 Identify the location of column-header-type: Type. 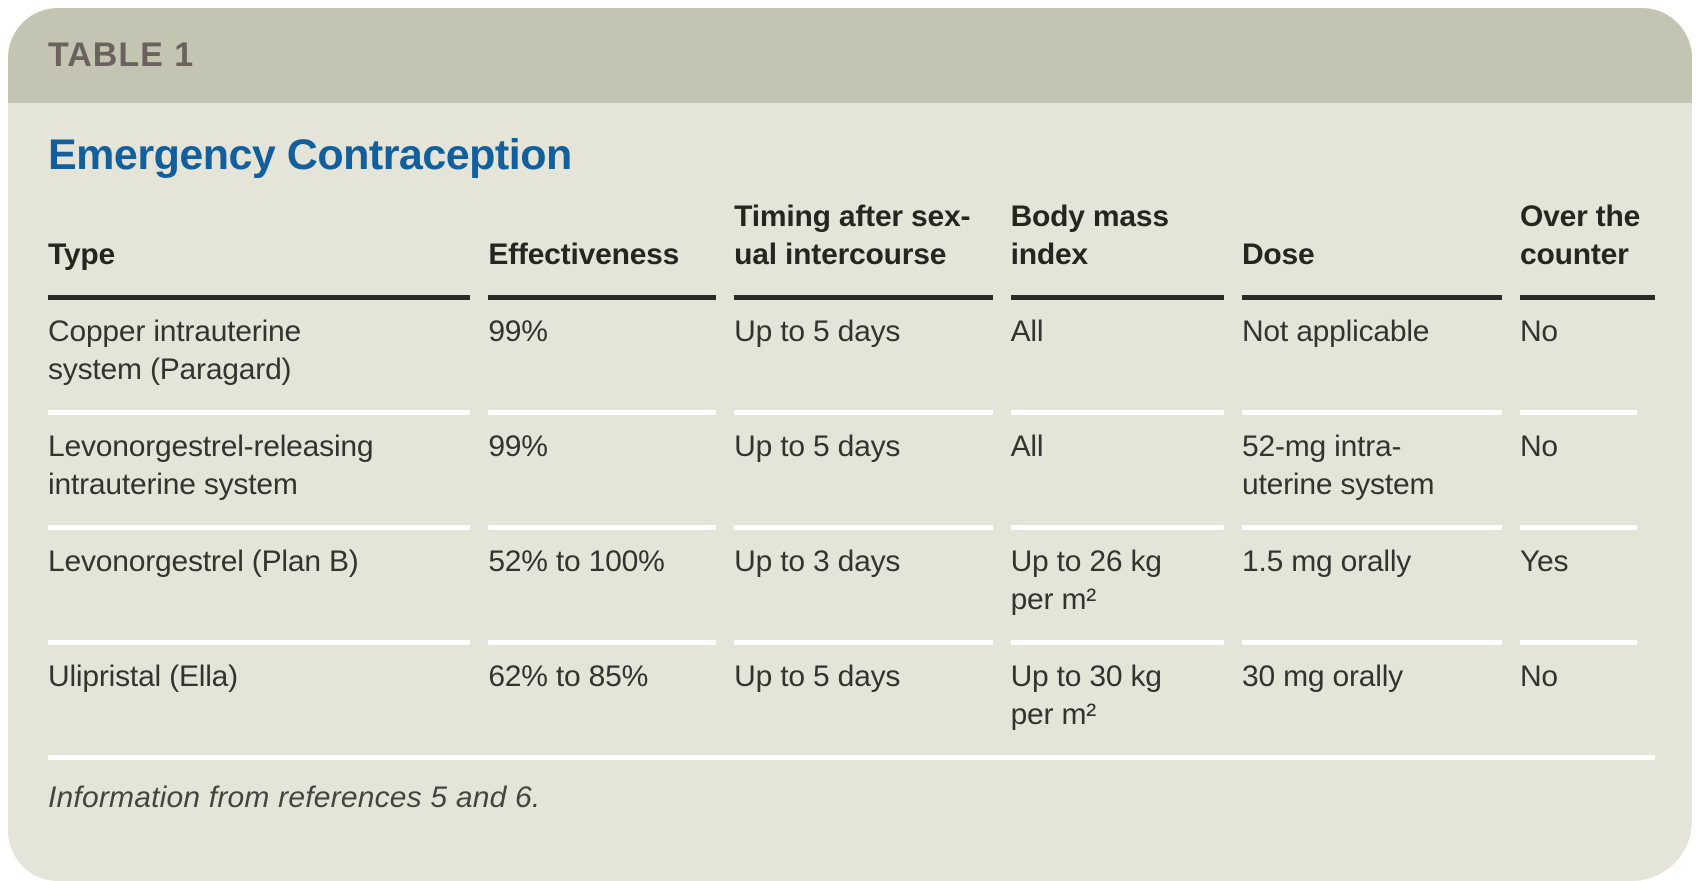
(268, 249).